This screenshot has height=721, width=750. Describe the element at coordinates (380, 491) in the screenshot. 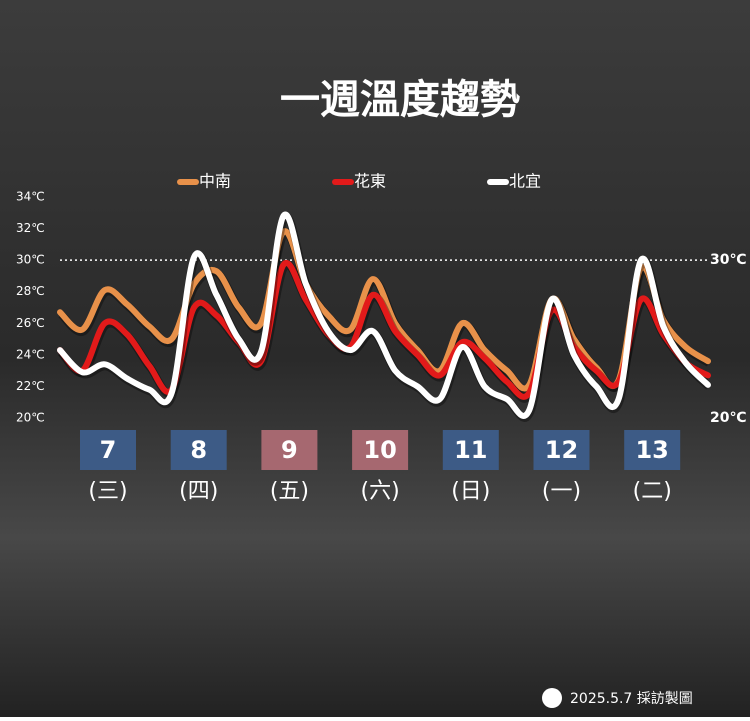

I see `day-weekday: (六)` at that location.